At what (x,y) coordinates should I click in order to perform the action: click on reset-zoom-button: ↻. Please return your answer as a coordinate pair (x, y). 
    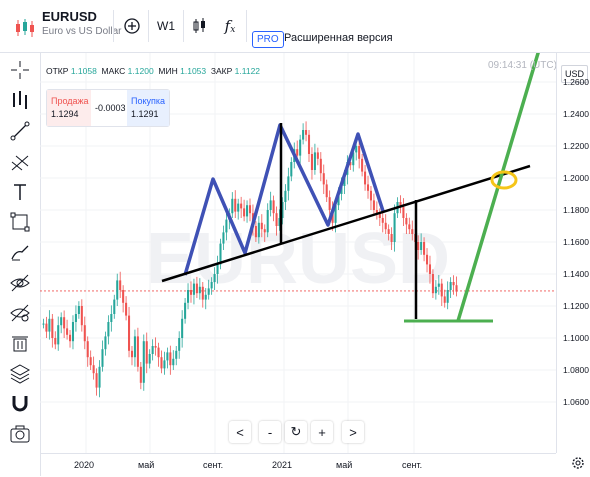
    Looking at the image, I should click on (296, 432).